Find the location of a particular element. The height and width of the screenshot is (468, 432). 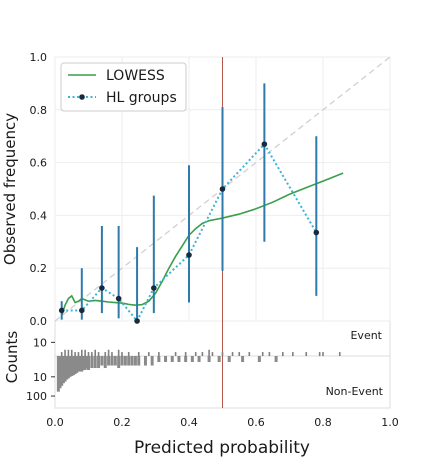

legend-lowess-label: LOWESS is located at coordinates (135, 76).